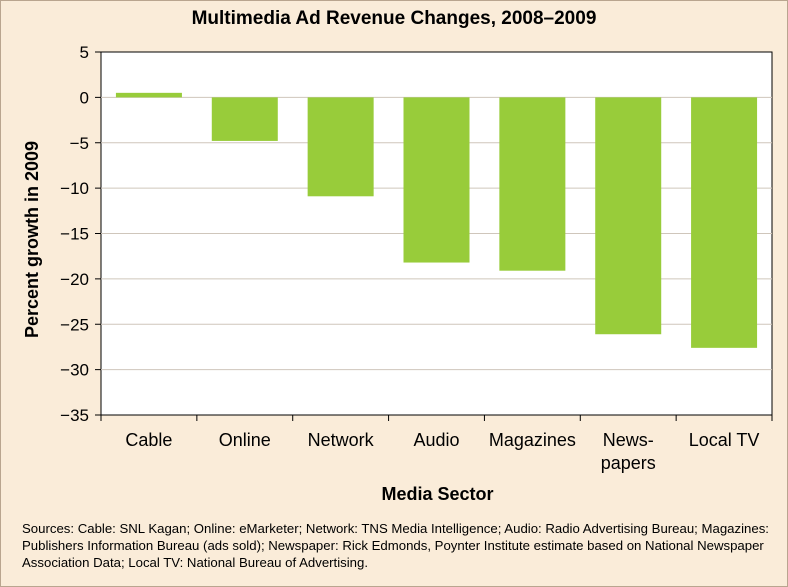 Image resolution: width=788 pixels, height=587 pixels. Describe the element at coordinates (74, 279) in the screenshot. I see `y-tick-label: −20` at that location.